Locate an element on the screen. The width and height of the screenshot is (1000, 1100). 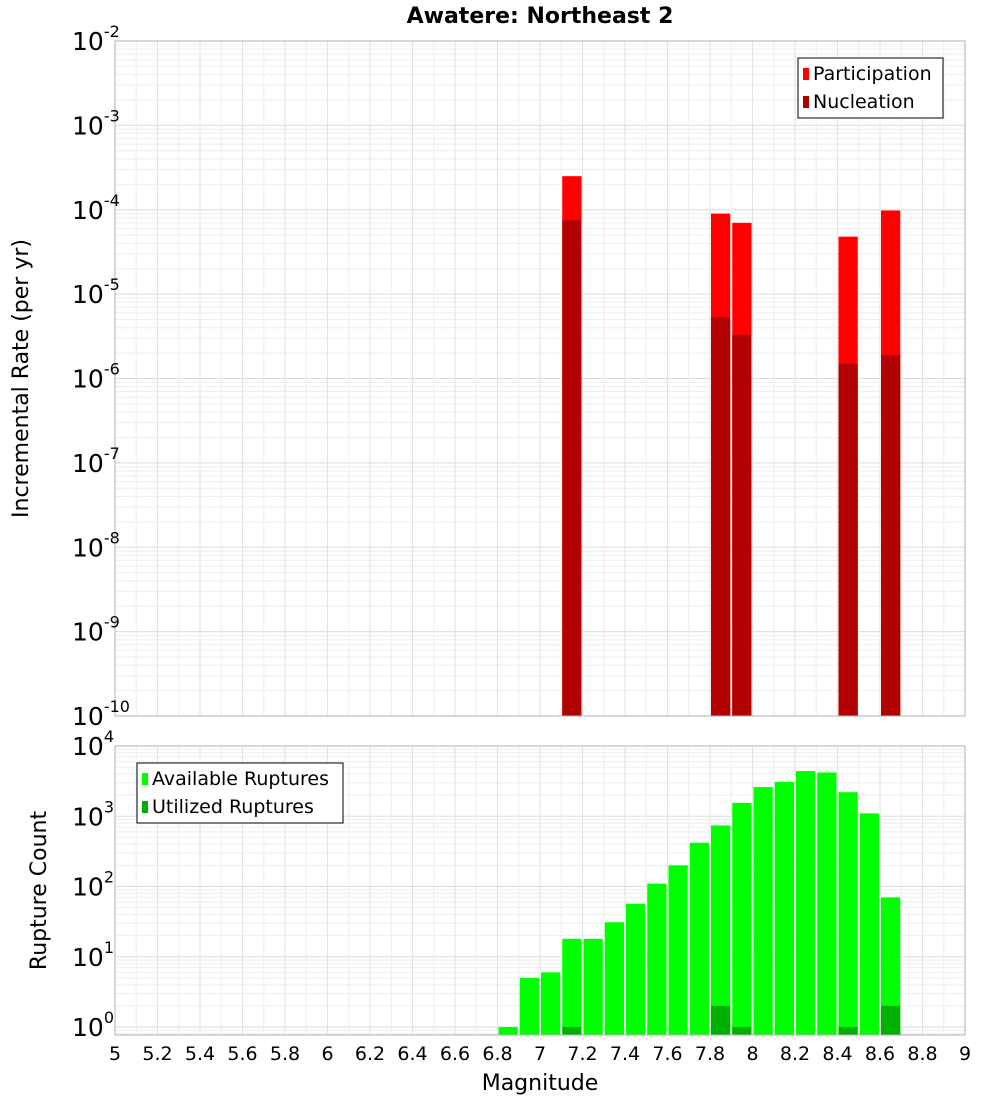
y-tick-label: 10⁰ is located at coordinates (93, 1025).